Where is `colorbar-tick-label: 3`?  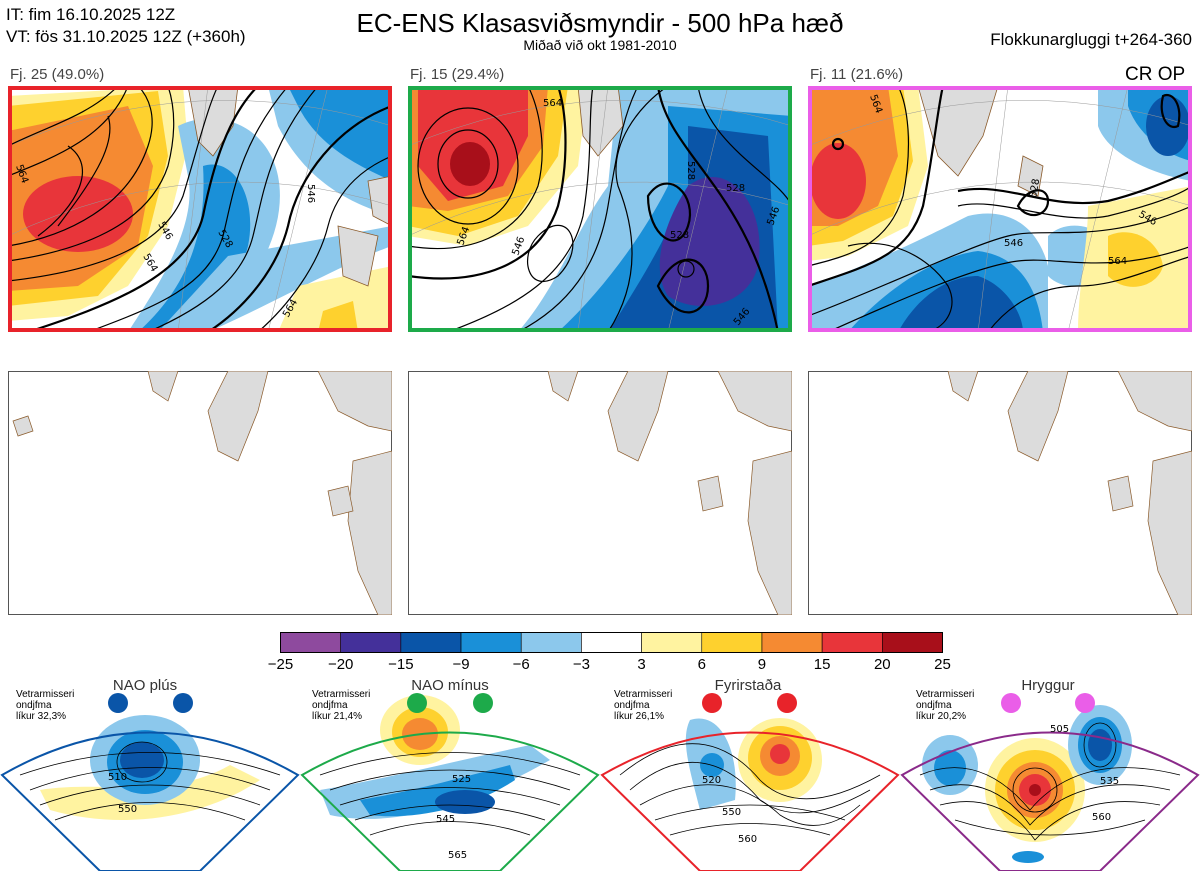 colorbar-tick-label: 3 is located at coordinates (641, 664).